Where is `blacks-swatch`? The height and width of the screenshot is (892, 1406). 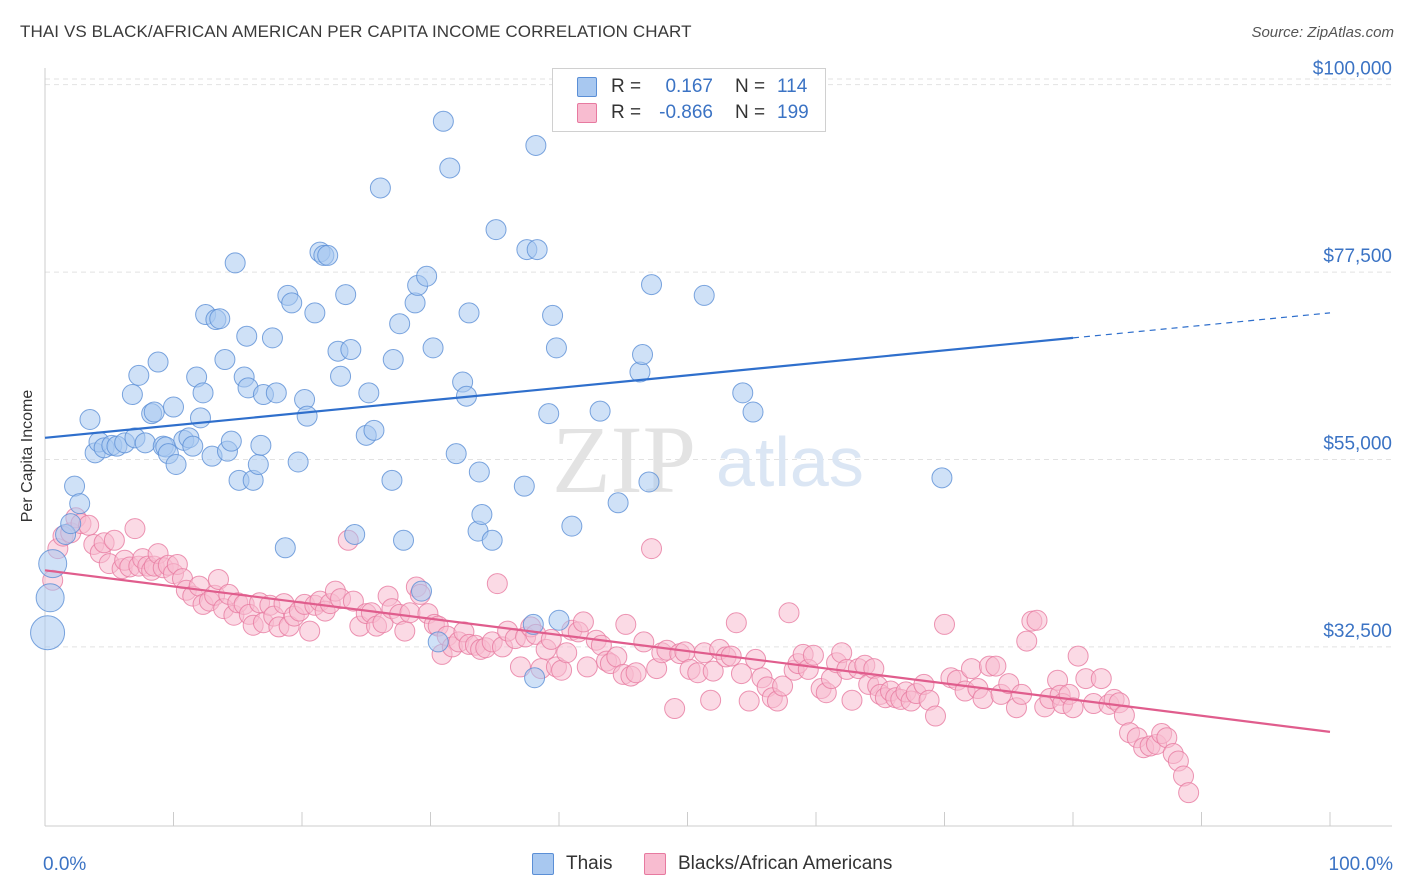
blacks-swatch is located at coordinates (587, 113).